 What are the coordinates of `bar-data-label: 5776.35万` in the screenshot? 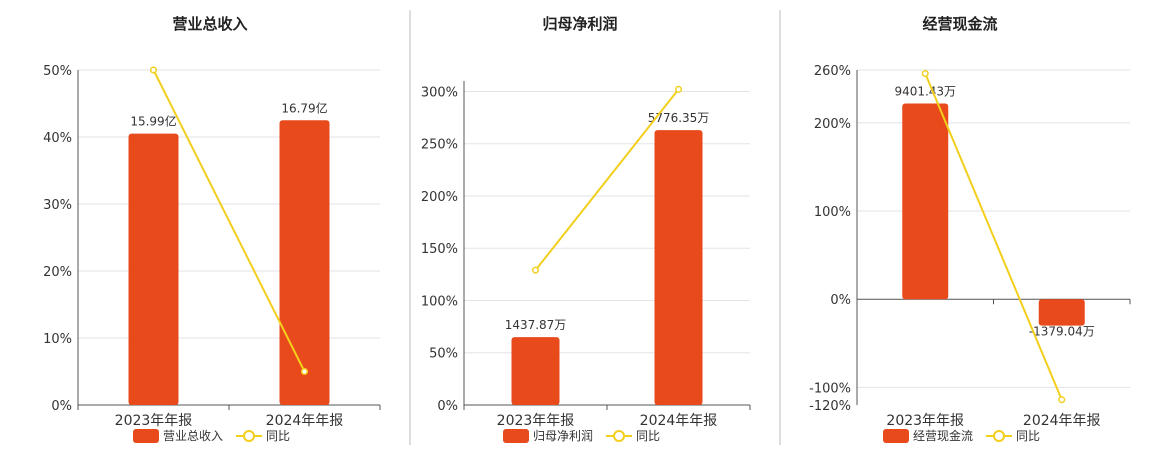 It's located at (679, 118).